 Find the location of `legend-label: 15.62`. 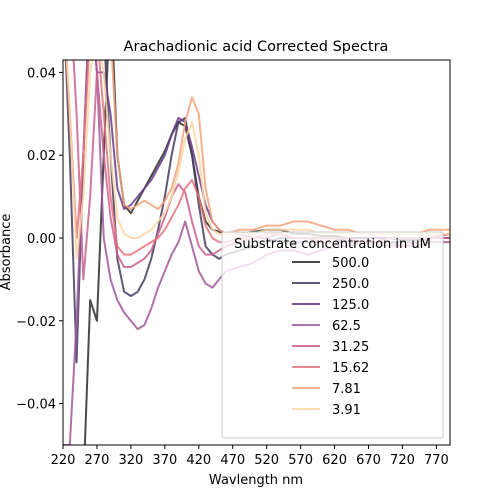

legend-label: 15.62 is located at coordinates (350, 368).